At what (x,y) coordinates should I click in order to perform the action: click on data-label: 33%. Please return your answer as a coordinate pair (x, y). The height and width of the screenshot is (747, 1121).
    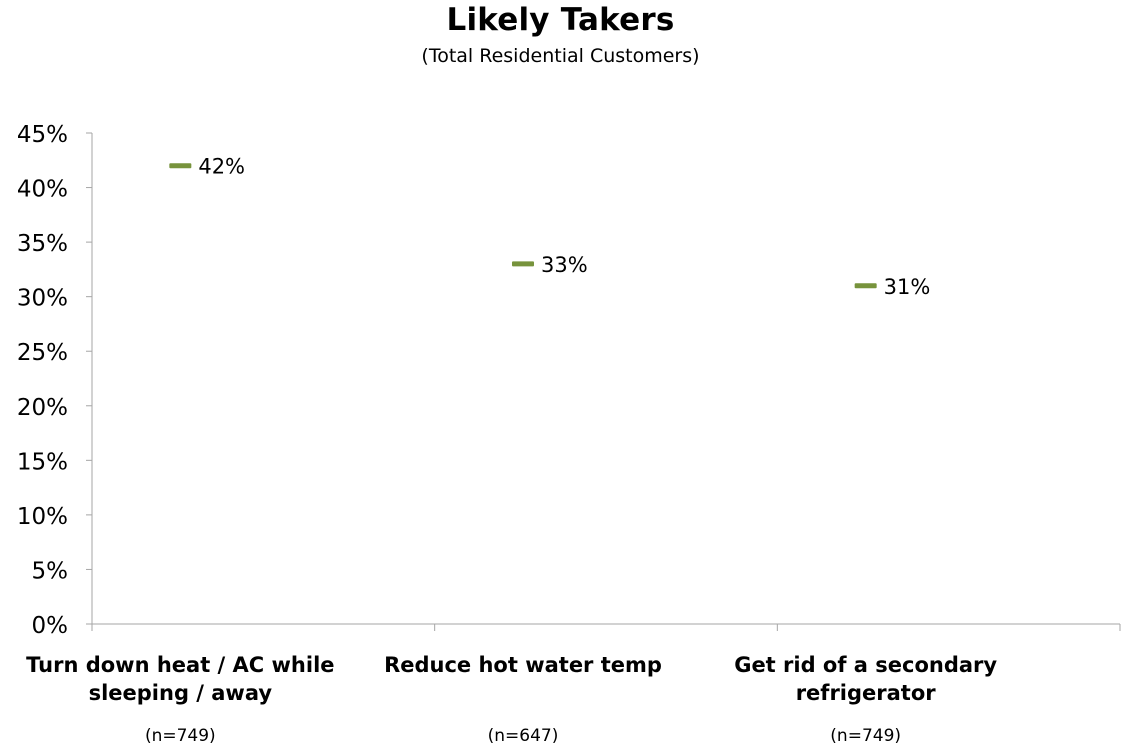
    Looking at the image, I should click on (564, 265).